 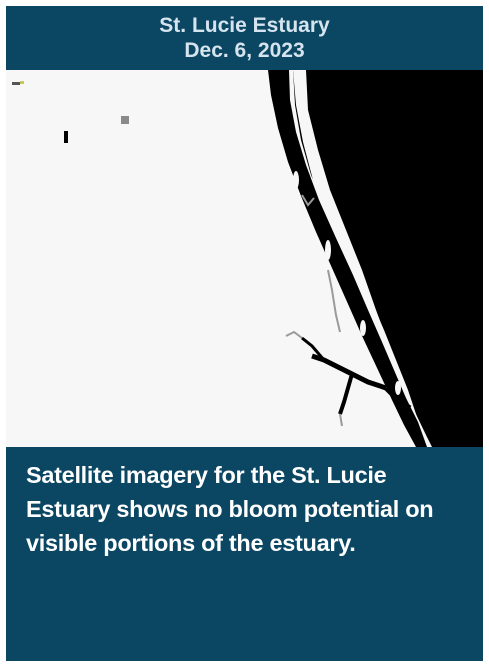 I want to click on river-outlet, so click(x=398, y=398).